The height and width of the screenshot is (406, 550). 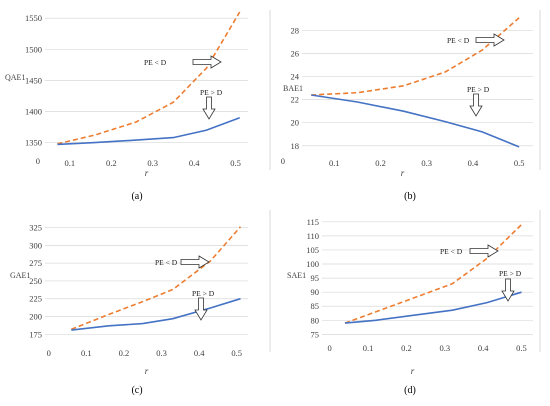 I want to click on y-axis-label: SAE1, so click(x=296, y=275).